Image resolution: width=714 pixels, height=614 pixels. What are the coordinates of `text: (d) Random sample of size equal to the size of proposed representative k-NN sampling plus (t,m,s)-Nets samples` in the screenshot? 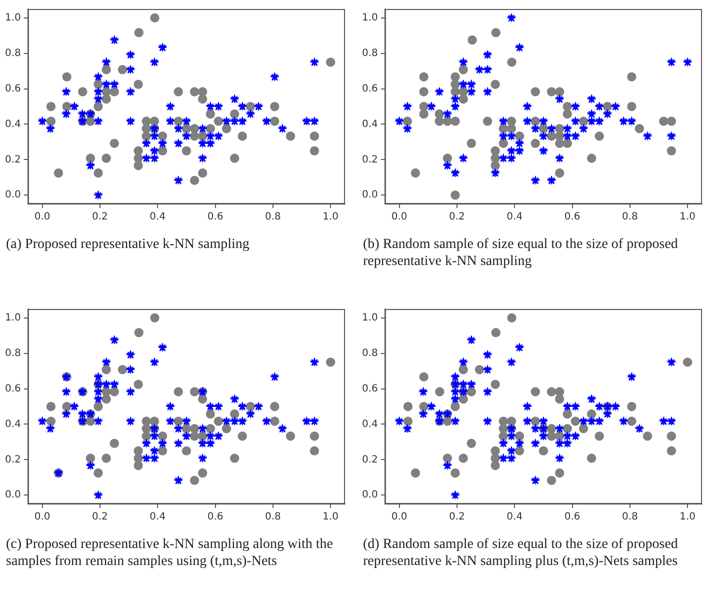 It's located at (520, 553).